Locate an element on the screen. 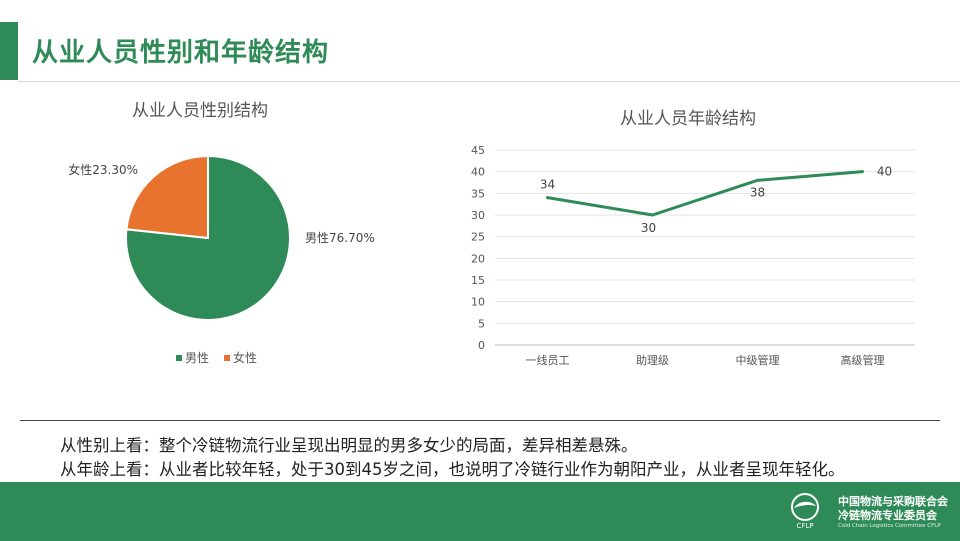  summary-gender: 从性别上看：整个冷链物流行业呈现出明显的男多女少的局面，差异相差悬殊。 is located at coordinates (349, 445).